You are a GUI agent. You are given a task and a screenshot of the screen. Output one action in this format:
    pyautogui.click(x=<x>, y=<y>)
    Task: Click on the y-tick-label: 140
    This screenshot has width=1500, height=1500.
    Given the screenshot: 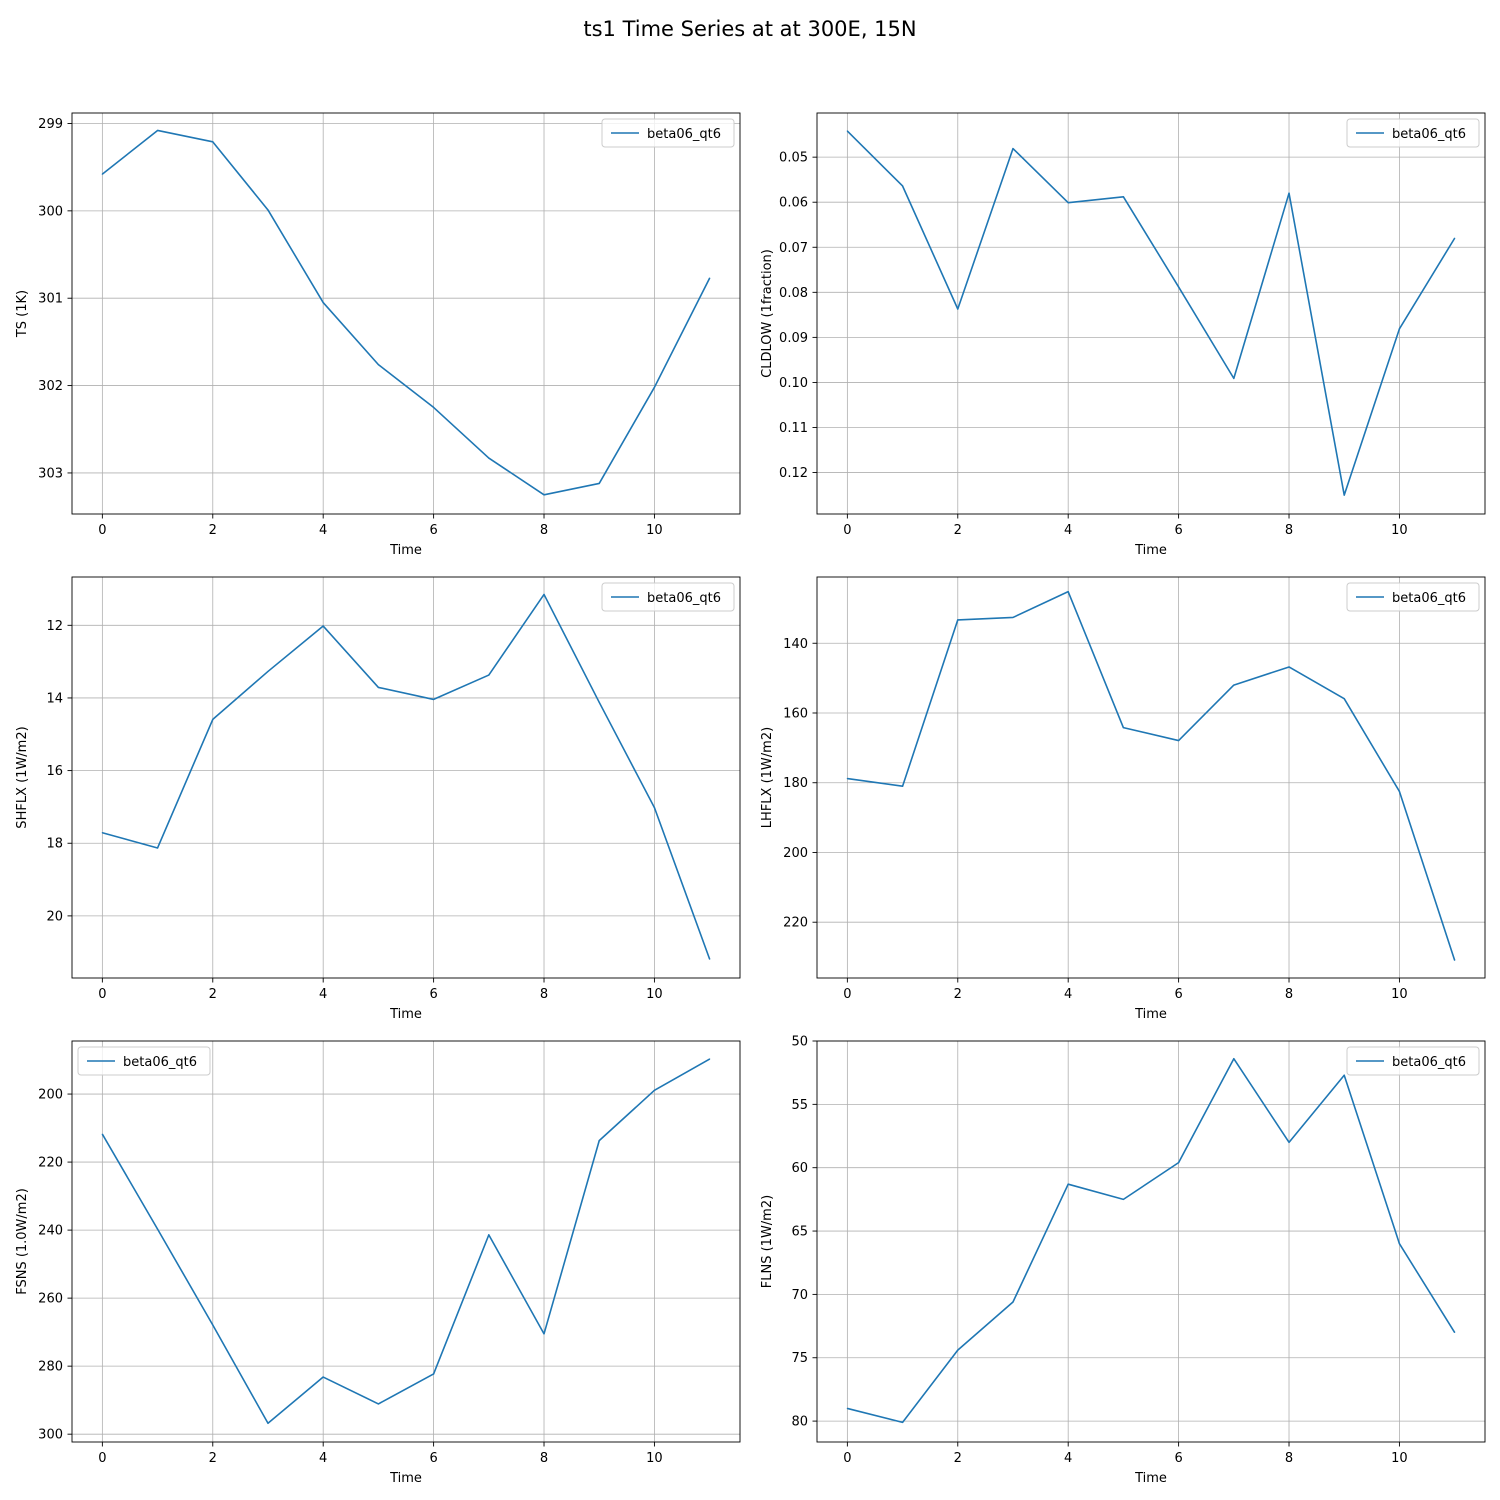 What is the action you would take?
    pyautogui.click(x=795, y=644)
    